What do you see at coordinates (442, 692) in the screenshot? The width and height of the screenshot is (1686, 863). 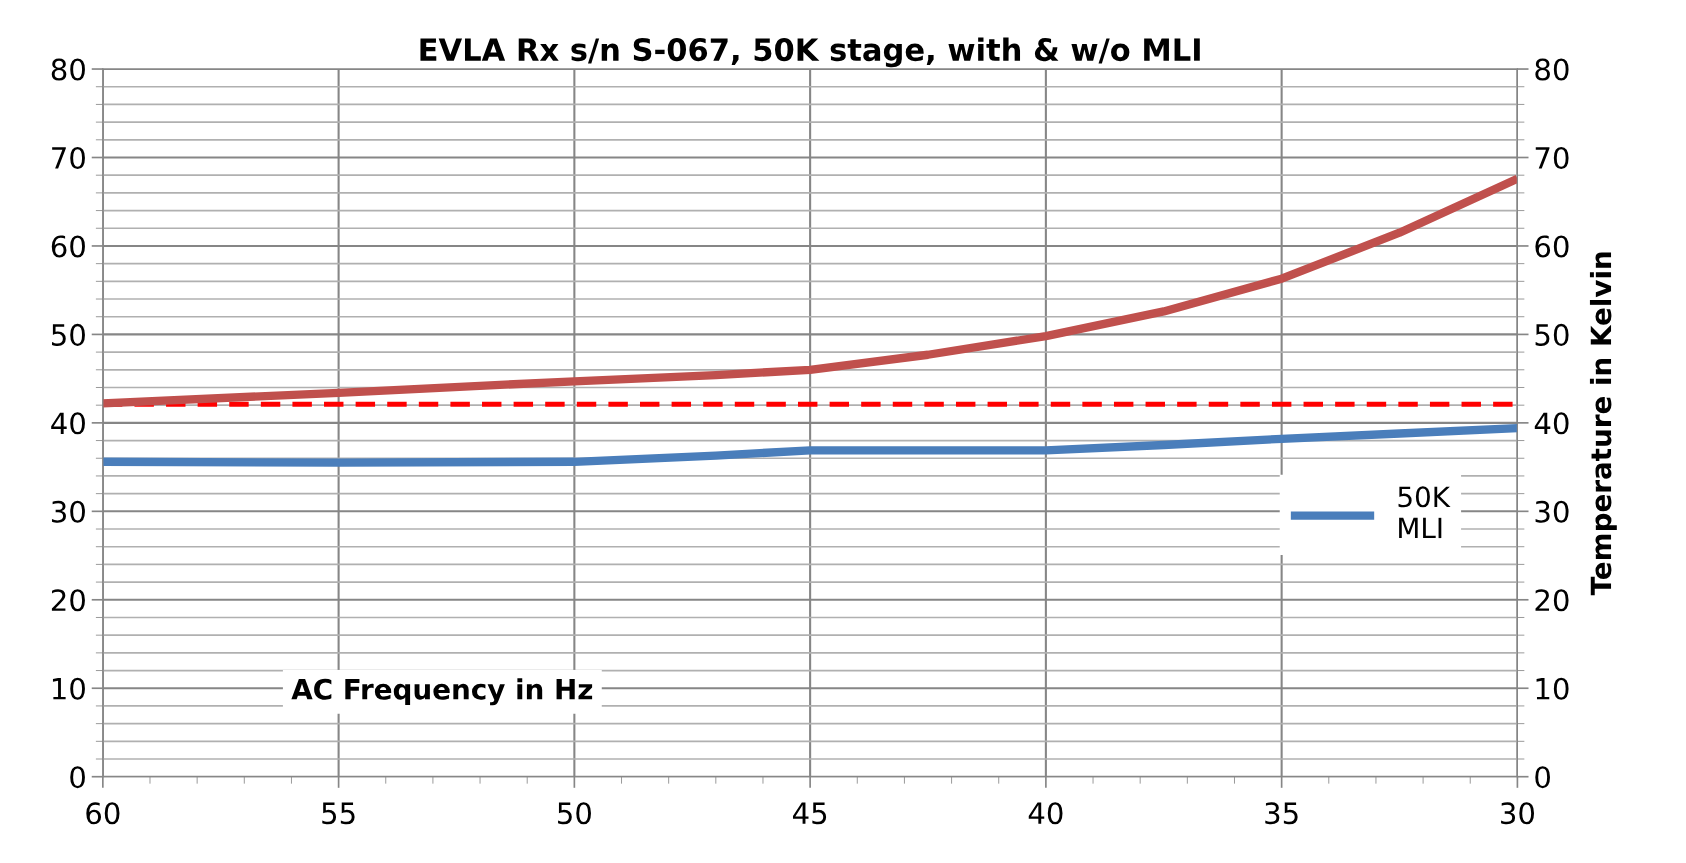 I see `x-axis-title: AC Frequency in Hz` at bounding box center [442, 692].